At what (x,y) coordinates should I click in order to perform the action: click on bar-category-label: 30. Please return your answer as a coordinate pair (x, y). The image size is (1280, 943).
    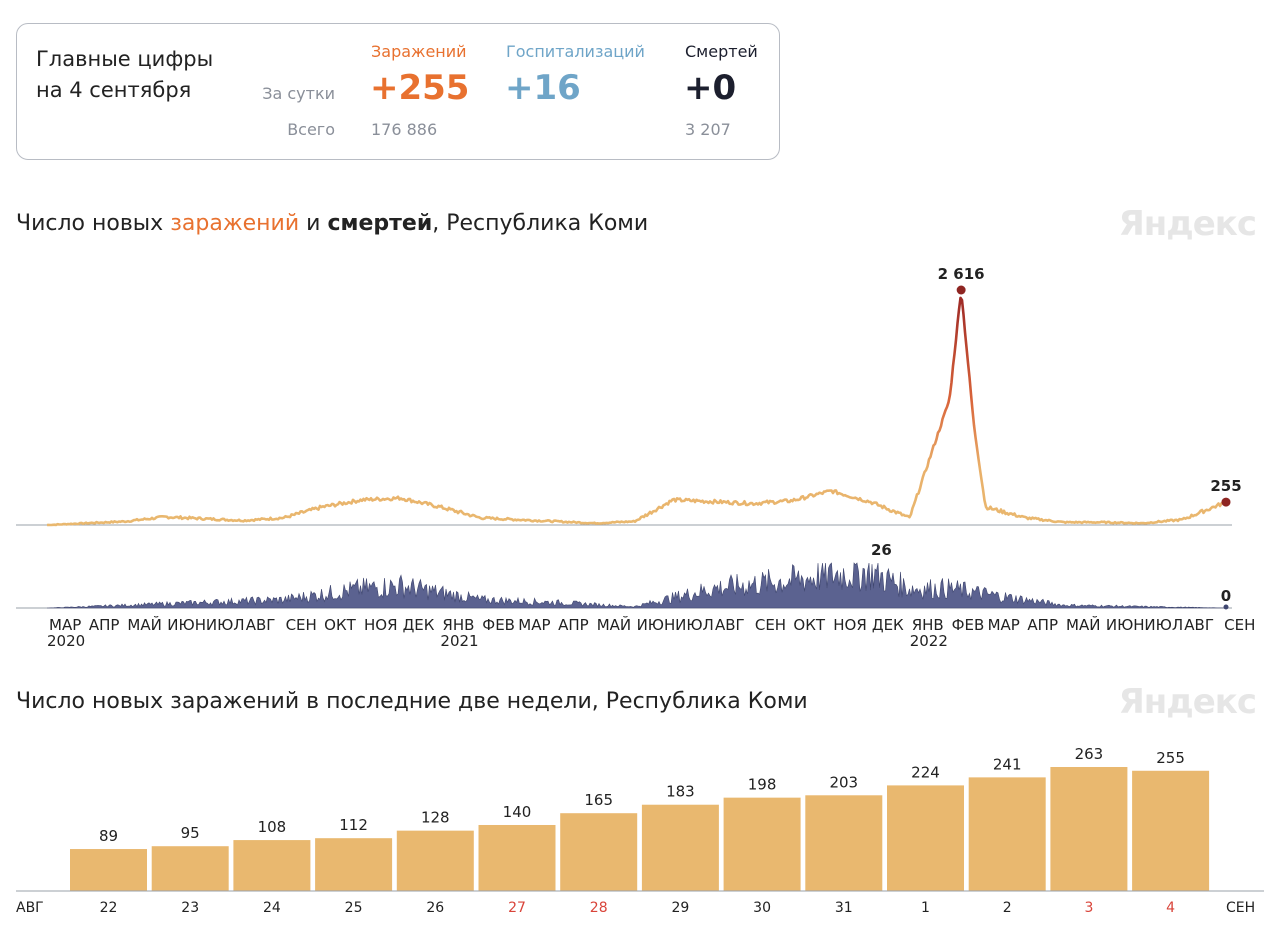
    Looking at the image, I should click on (762, 908).